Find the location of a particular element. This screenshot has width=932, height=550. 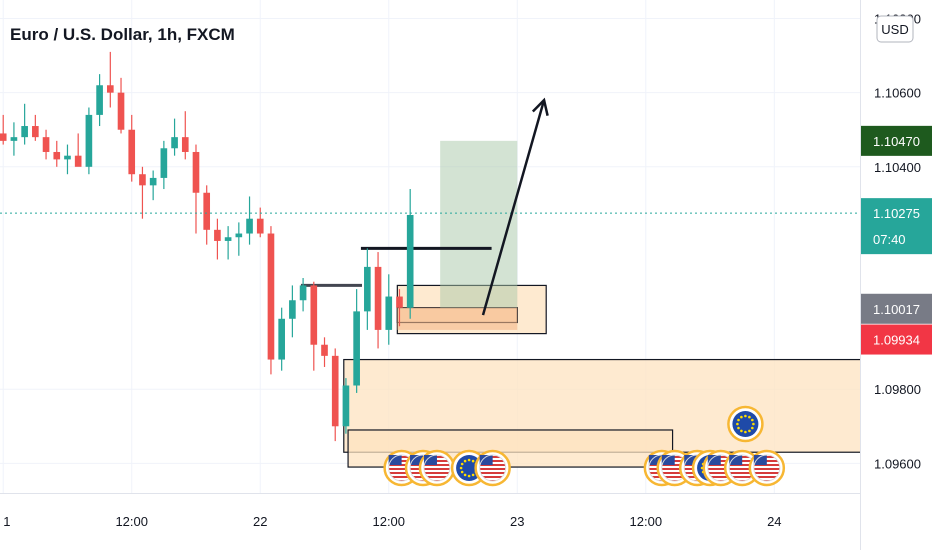

event-layer is located at coordinates (584, 446).